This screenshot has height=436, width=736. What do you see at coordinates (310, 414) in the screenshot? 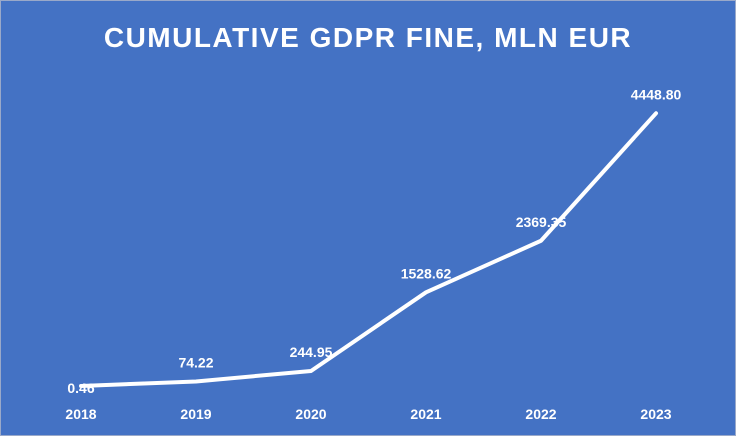
I see `x-tick-label-2020: 2020` at bounding box center [310, 414].